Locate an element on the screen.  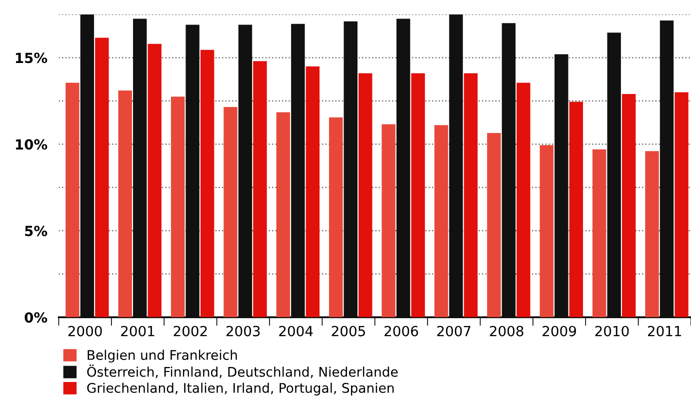
y-tick-label: 0% is located at coordinates (36, 317).